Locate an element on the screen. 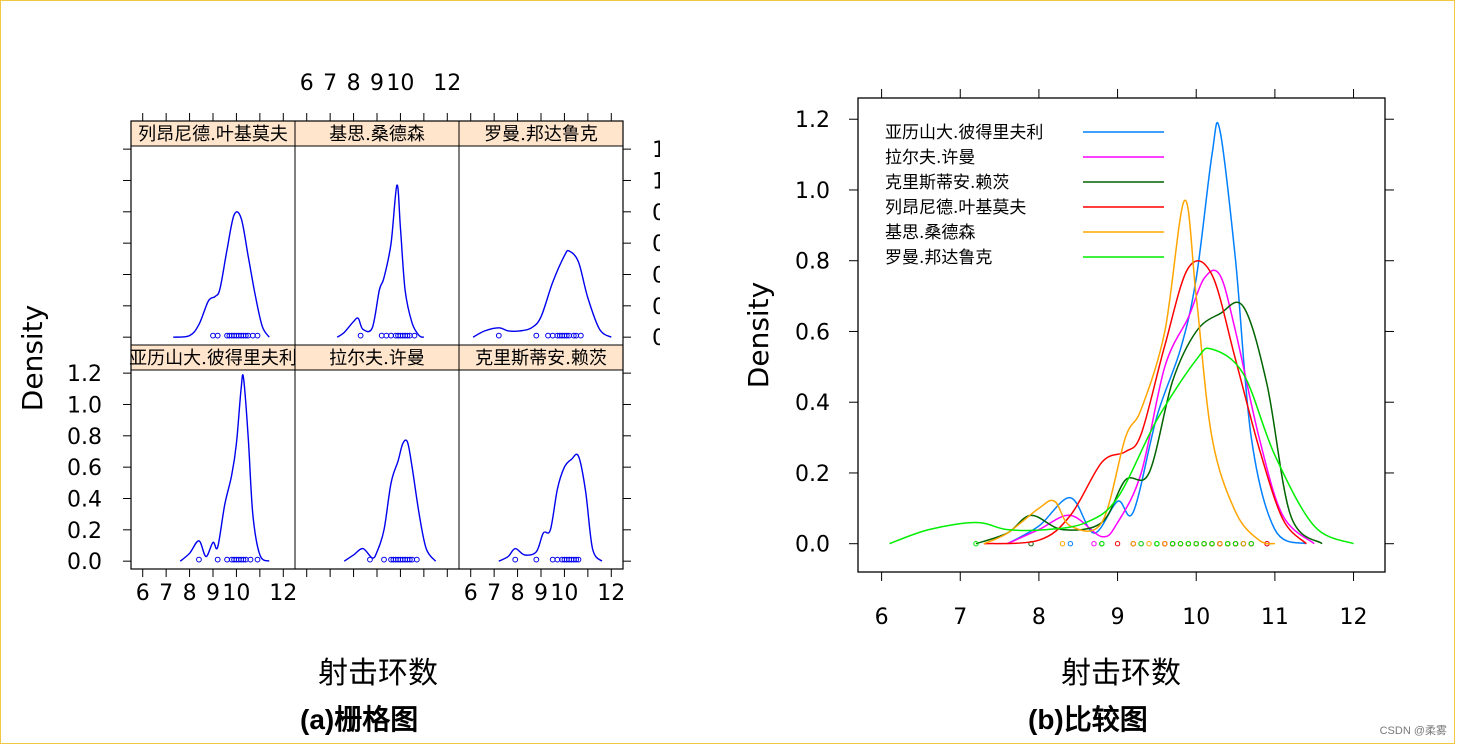 The image size is (1457, 746). y-tick-label: 1.0 is located at coordinates (84, 405).